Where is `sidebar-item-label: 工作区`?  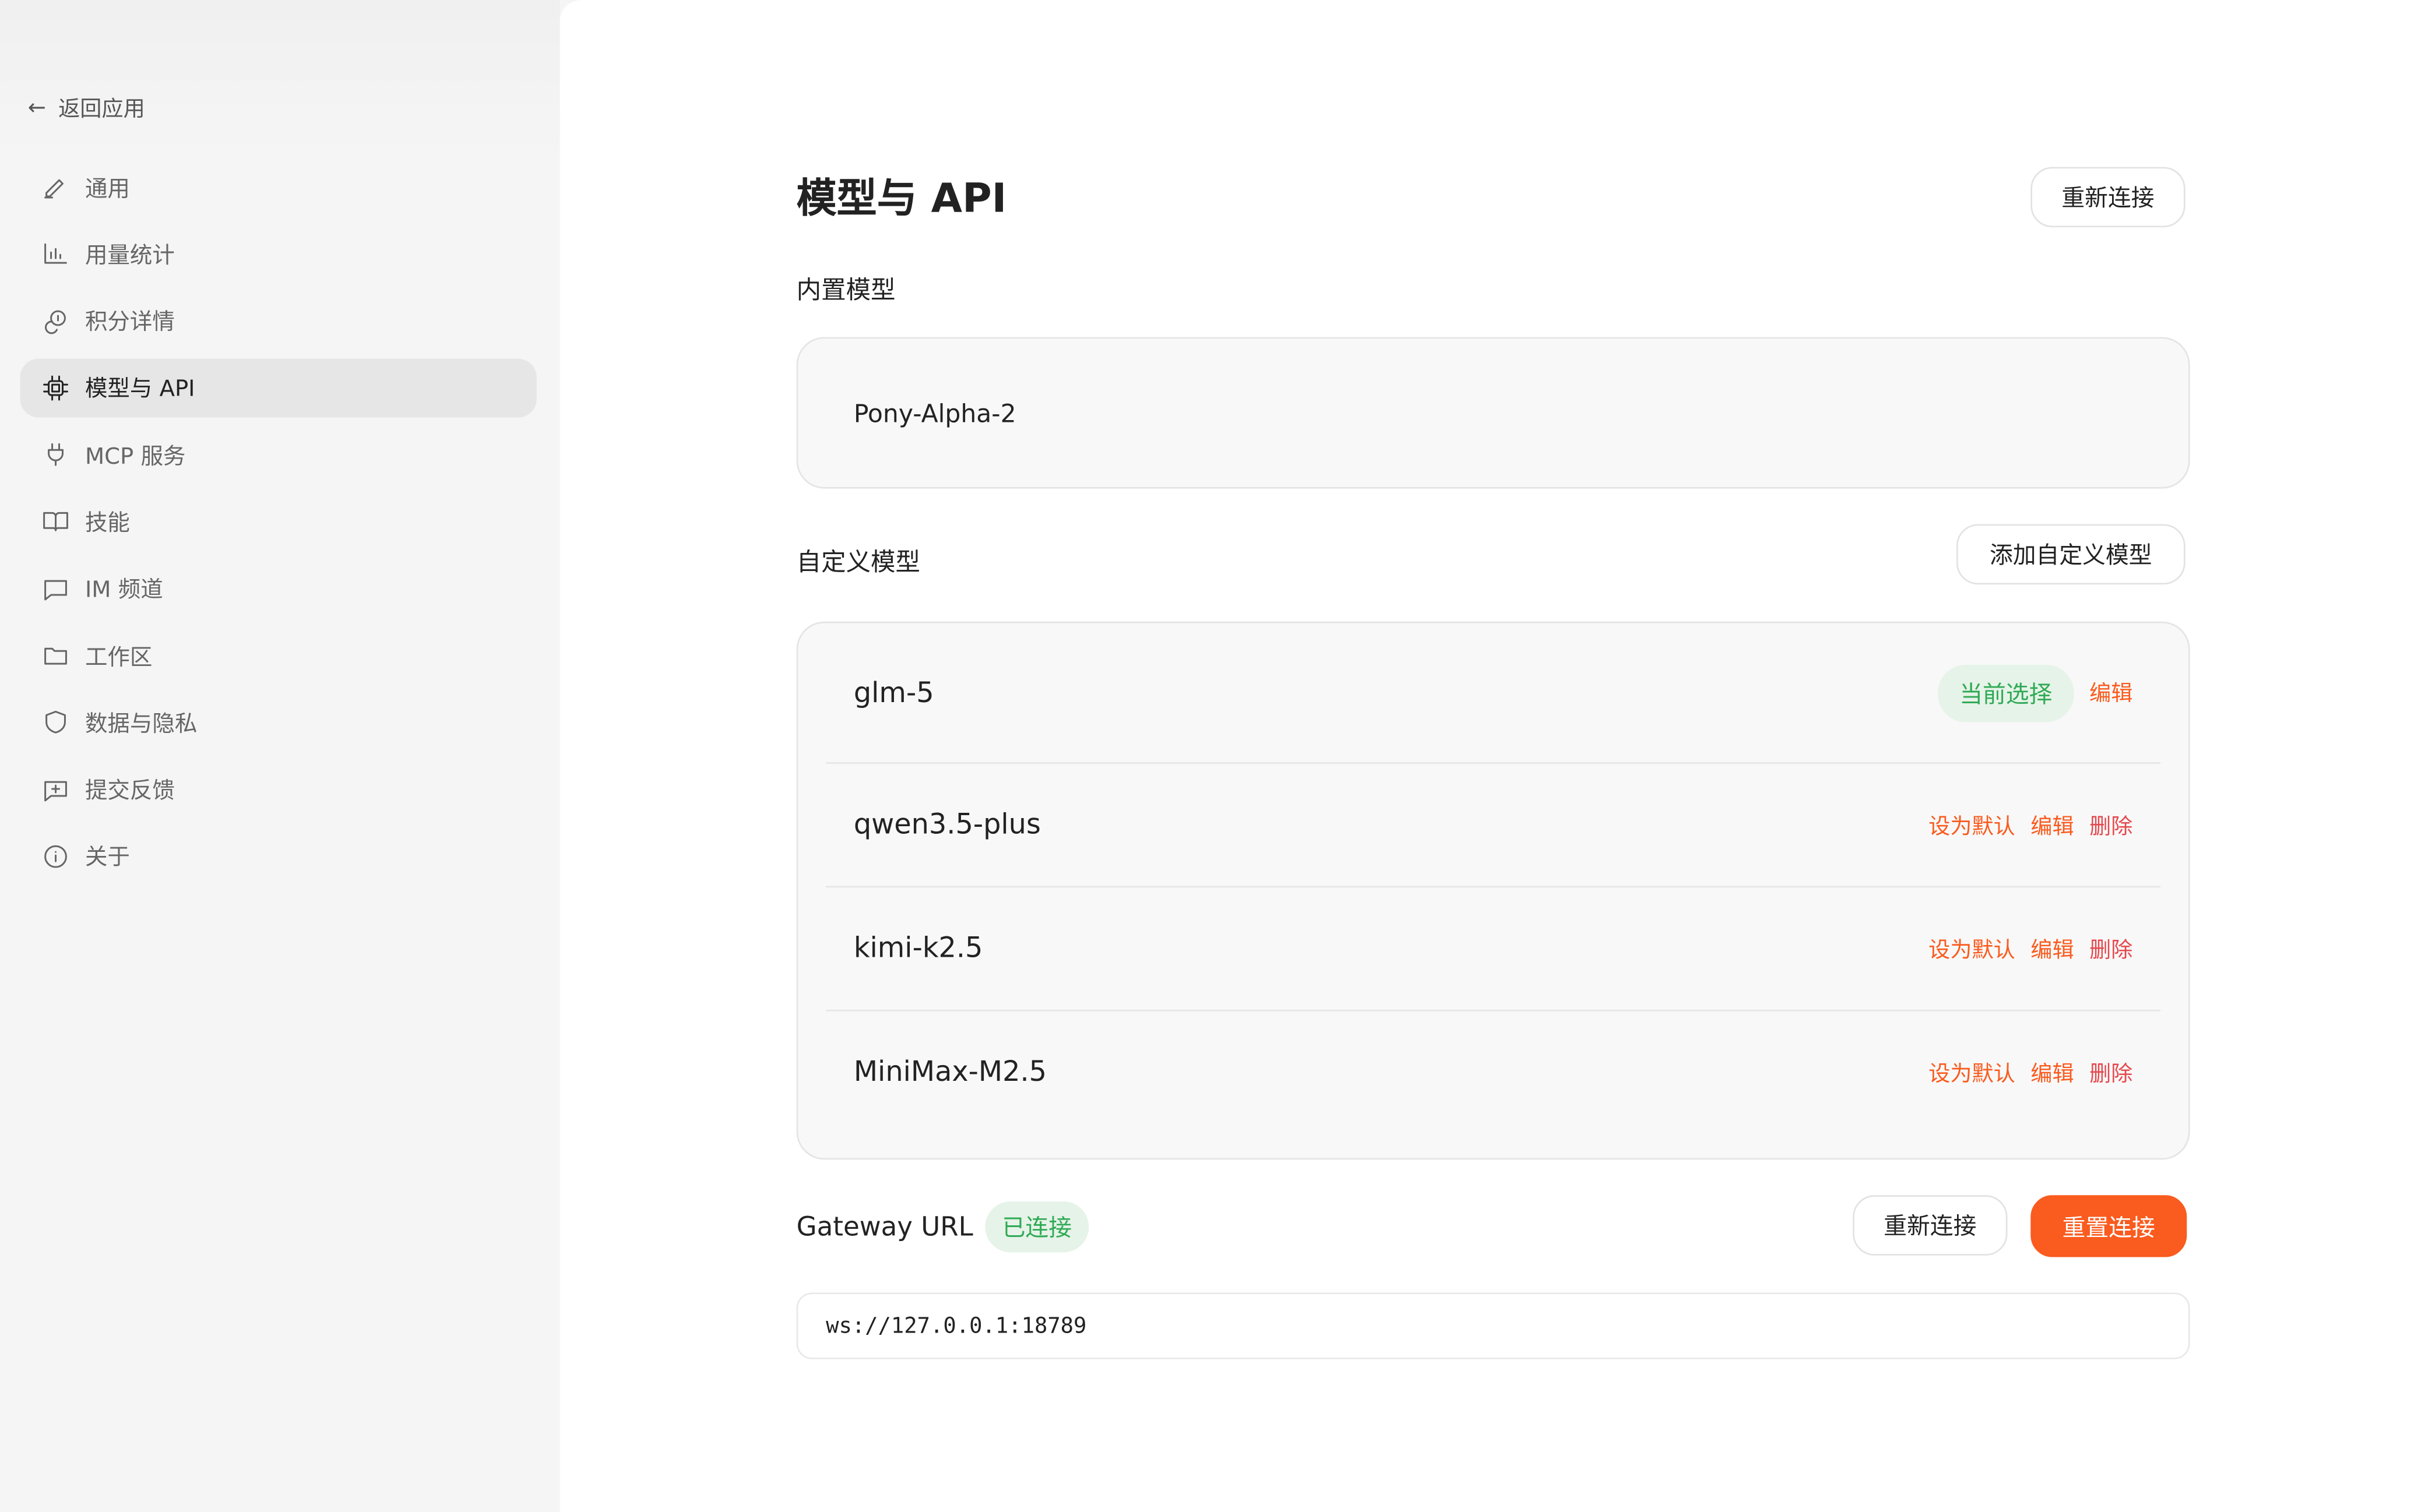
sidebar-item-label: 工作区 is located at coordinates (119, 658).